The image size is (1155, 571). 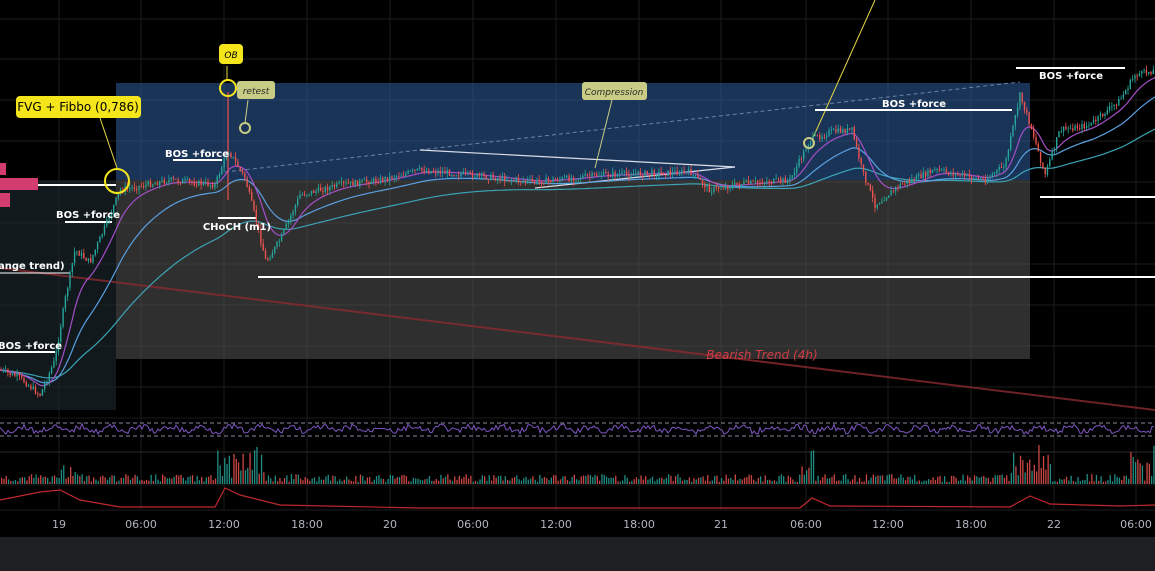 I want to click on bos-label-1: BOS +force, so click(x=31, y=346).